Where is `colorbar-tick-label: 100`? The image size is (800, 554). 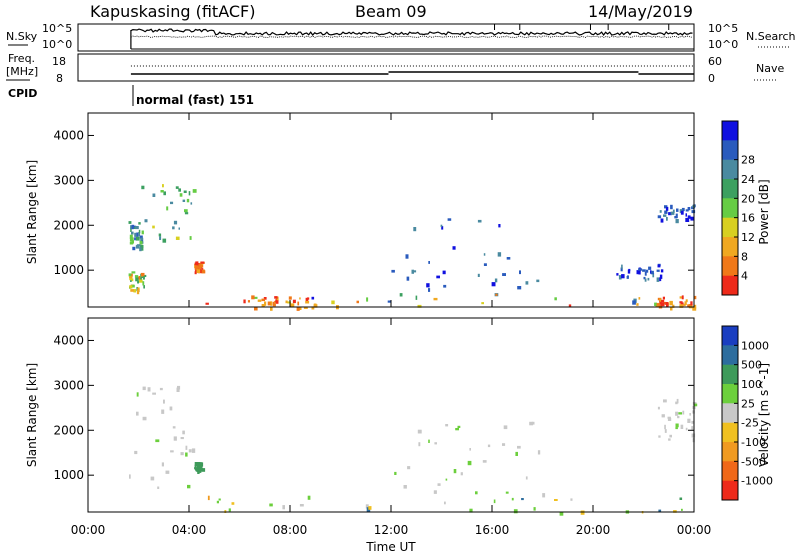
colorbar-tick-label: 100 is located at coordinates (751, 384).